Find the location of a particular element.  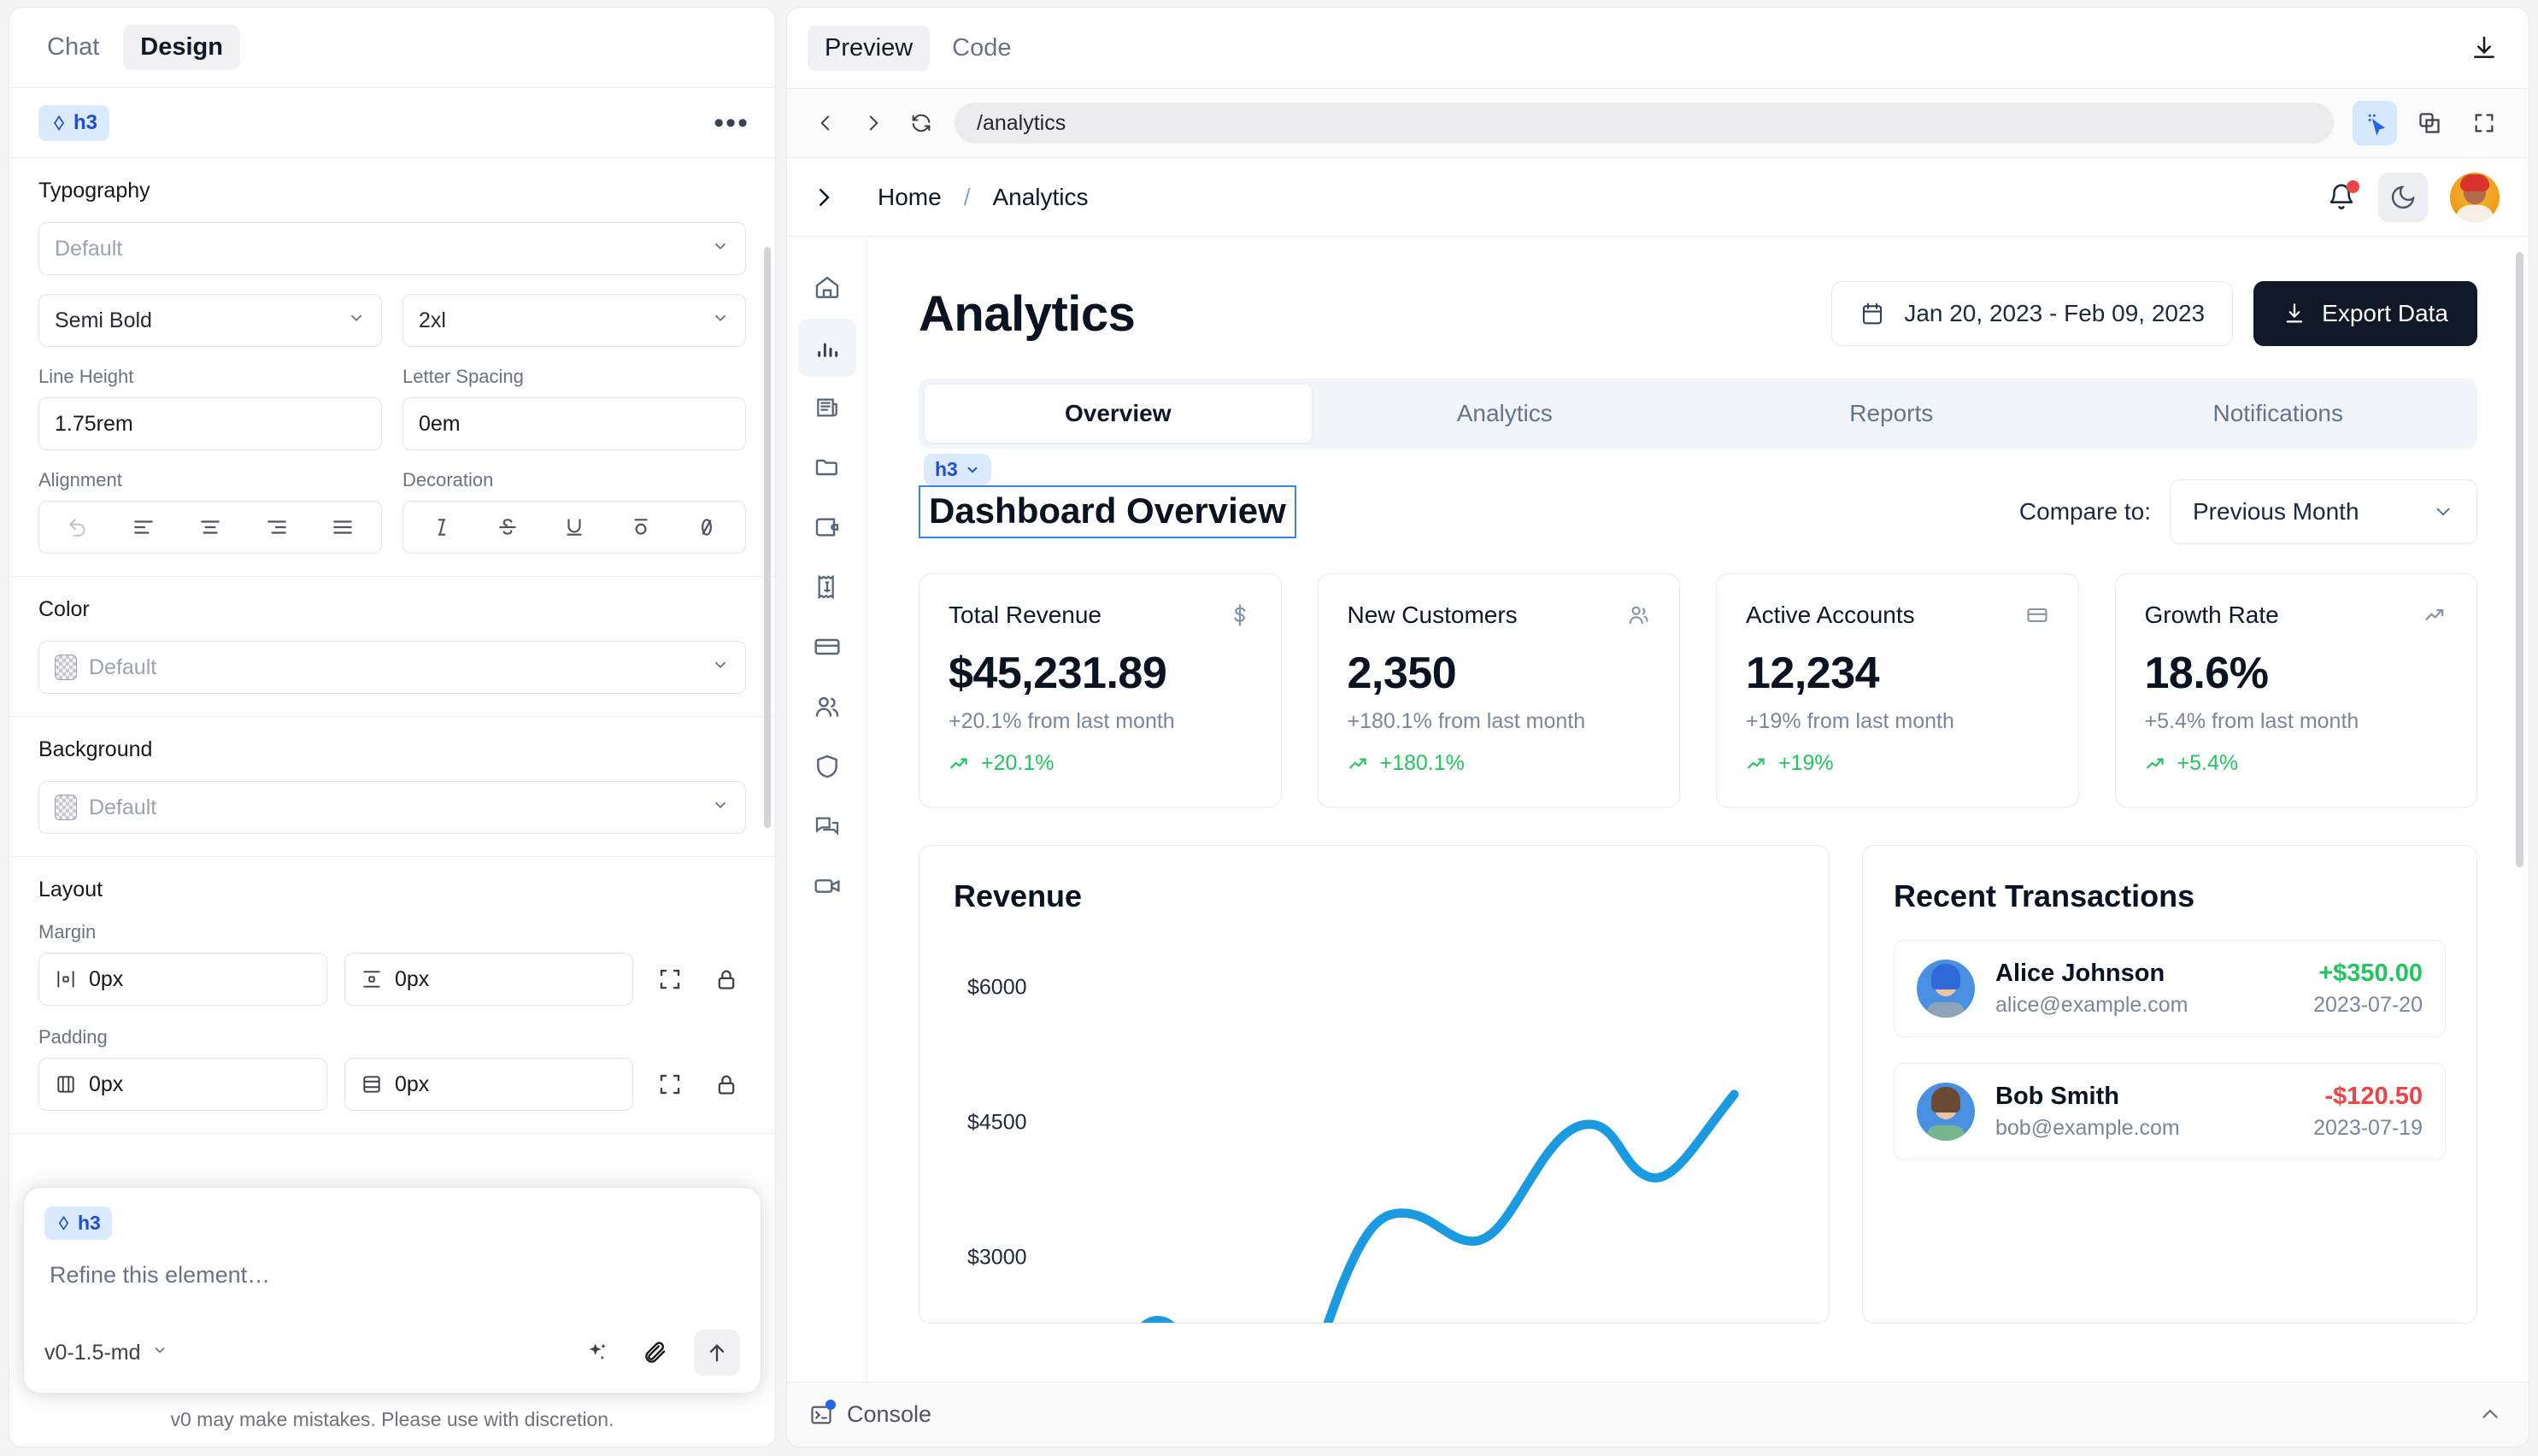

italic-icon is located at coordinates (442, 527).